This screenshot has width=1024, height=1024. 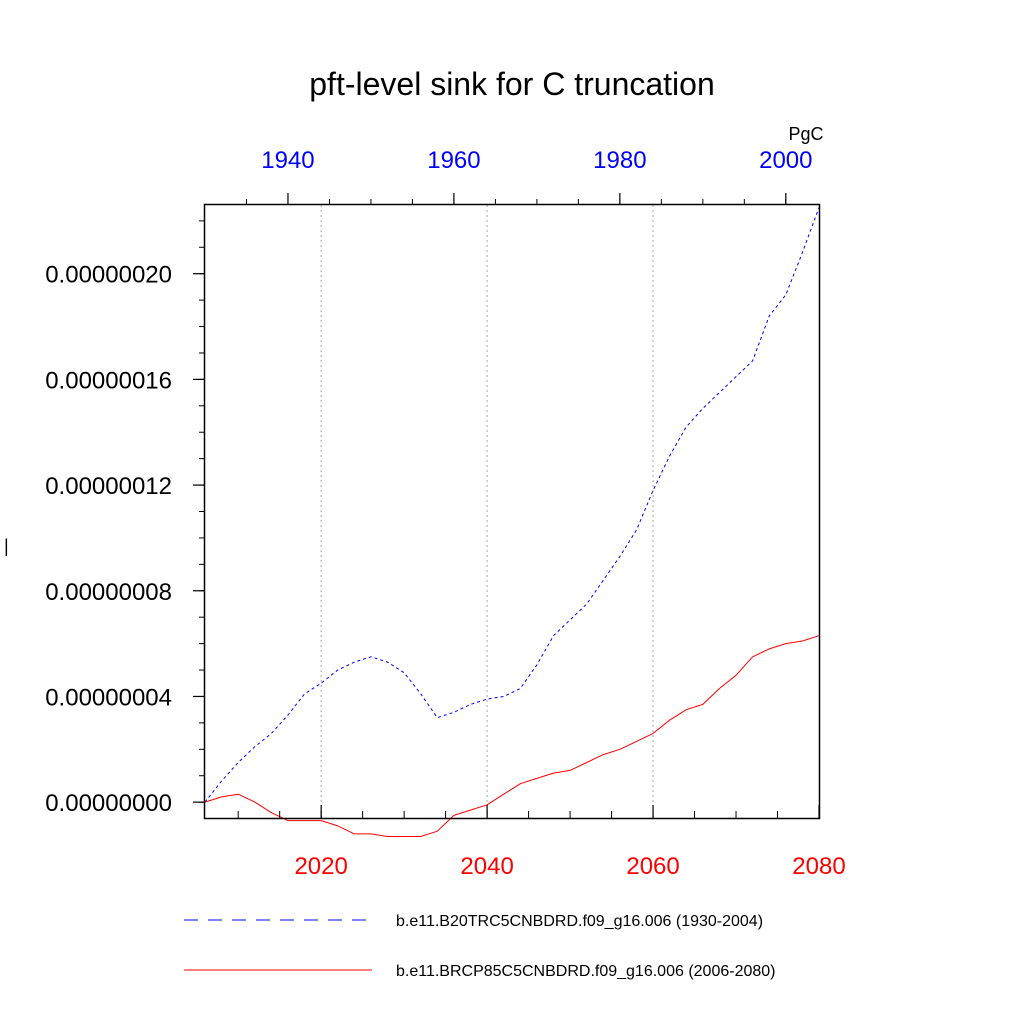 What do you see at coordinates (108, 697) in the screenshot?
I see `y-tick-label: 0.00000004` at bounding box center [108, 697].